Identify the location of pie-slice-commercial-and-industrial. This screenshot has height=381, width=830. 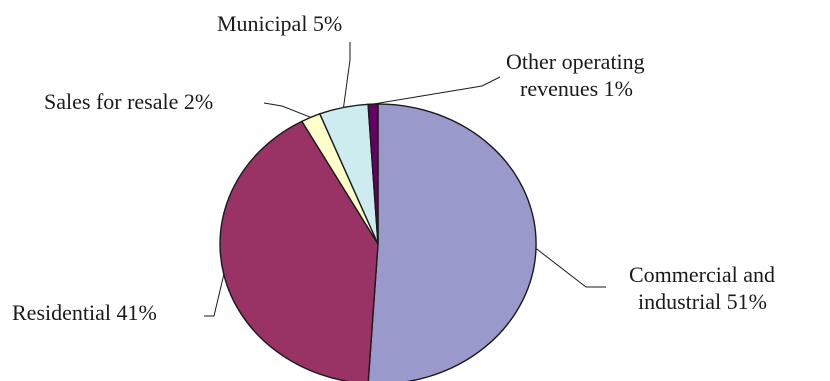
(452, 242).